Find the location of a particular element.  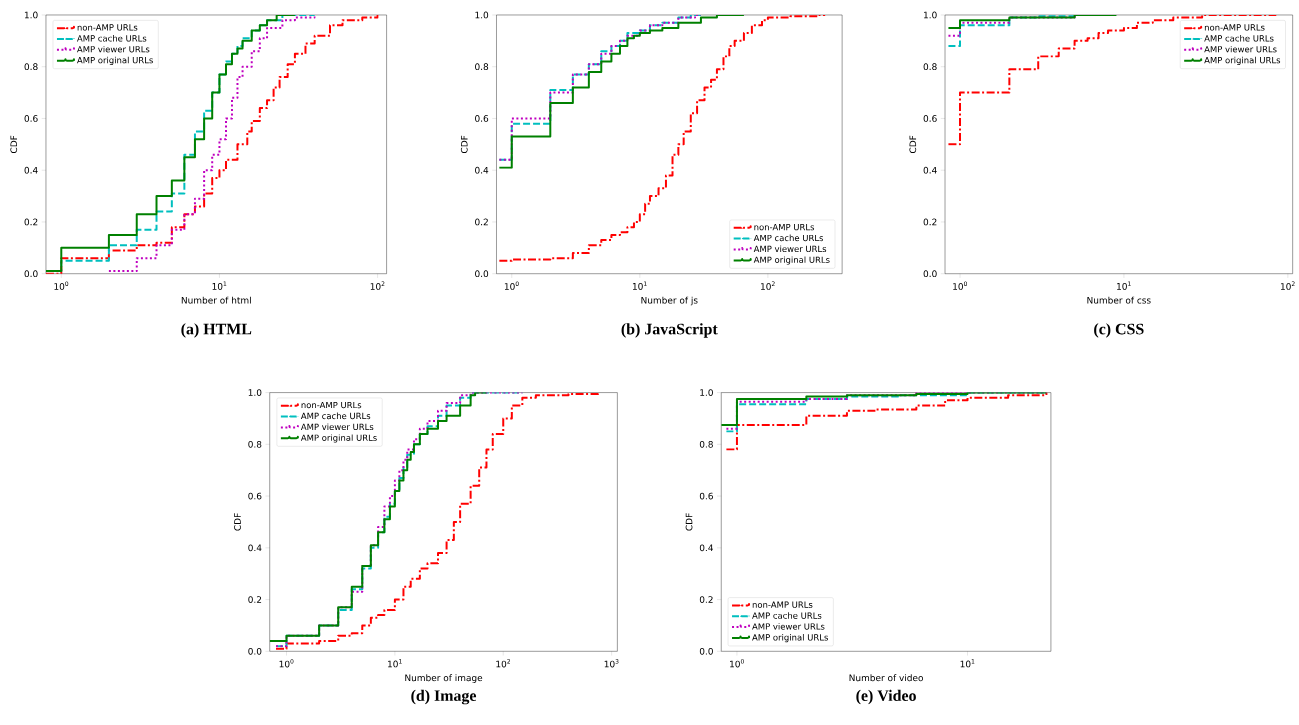

text: (e) Video is located at coordinates (886, 697).